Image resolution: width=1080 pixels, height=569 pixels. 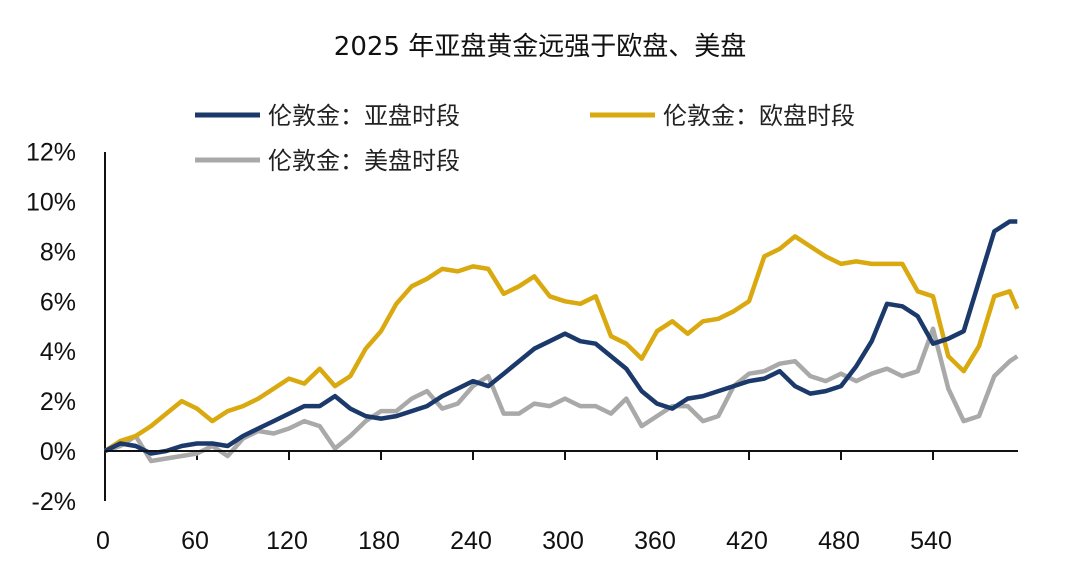 What do you see at coordinates (58, 252) in the screenshot?
I see `y-tick-label: 8%` at bounding box center [58, 252].